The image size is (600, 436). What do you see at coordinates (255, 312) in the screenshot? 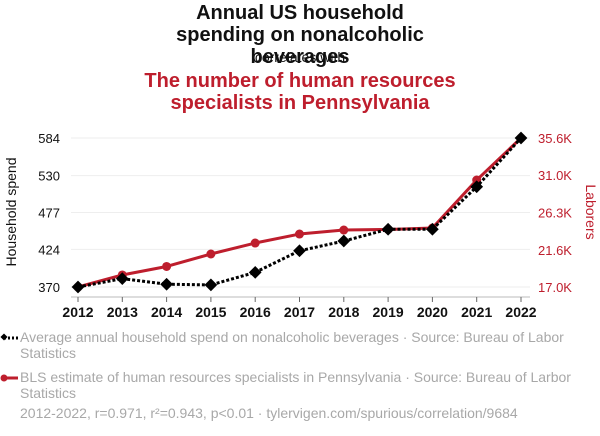
I see `x-tick-label: 2016` at bounding box center [255, 312].